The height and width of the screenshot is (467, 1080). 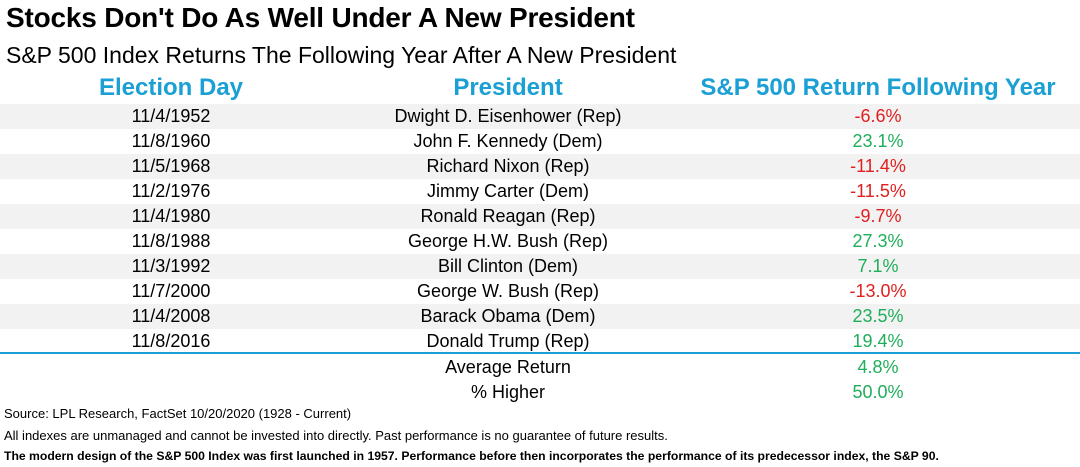 I want to click on election-date-cell: 11/4/2008, so click(x=171, y=316).